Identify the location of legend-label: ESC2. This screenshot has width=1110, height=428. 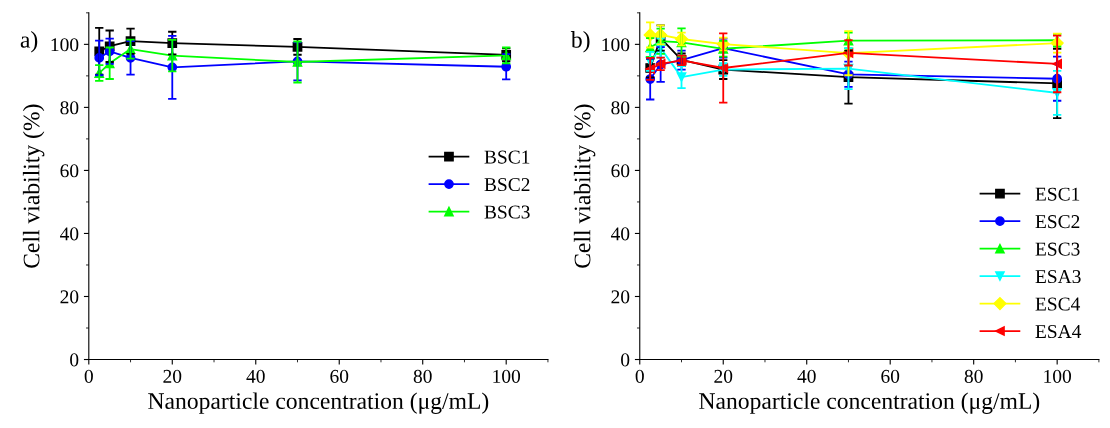
(1057, 222).